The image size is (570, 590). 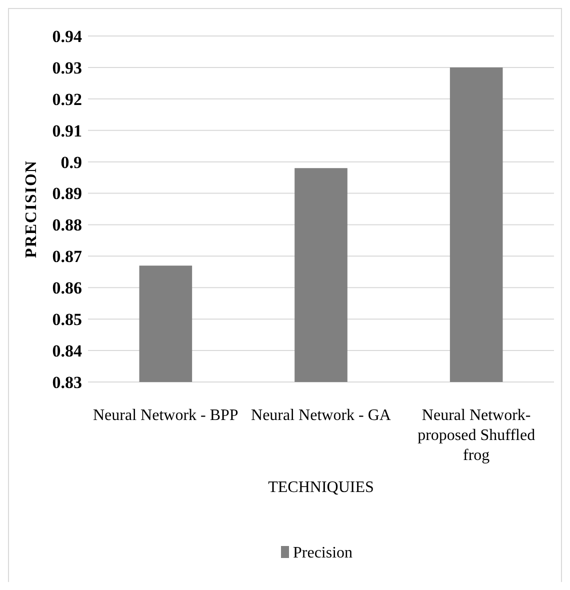 What do you see at coordinates (321, 487) in the screenshot?
I see `x-axis-title: TECHNIQUIES` at bounding box center [321, 487].